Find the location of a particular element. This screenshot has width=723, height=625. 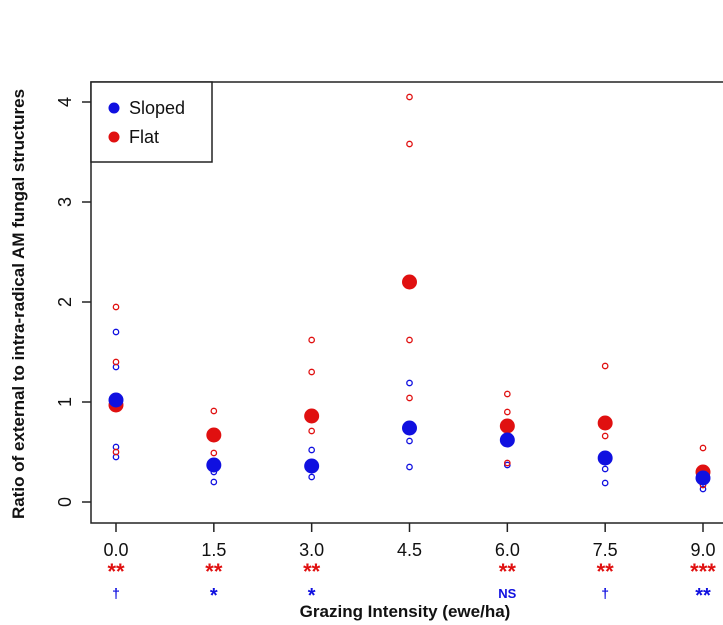

legend-swatch-sloped is located at coordinates (114, 108).